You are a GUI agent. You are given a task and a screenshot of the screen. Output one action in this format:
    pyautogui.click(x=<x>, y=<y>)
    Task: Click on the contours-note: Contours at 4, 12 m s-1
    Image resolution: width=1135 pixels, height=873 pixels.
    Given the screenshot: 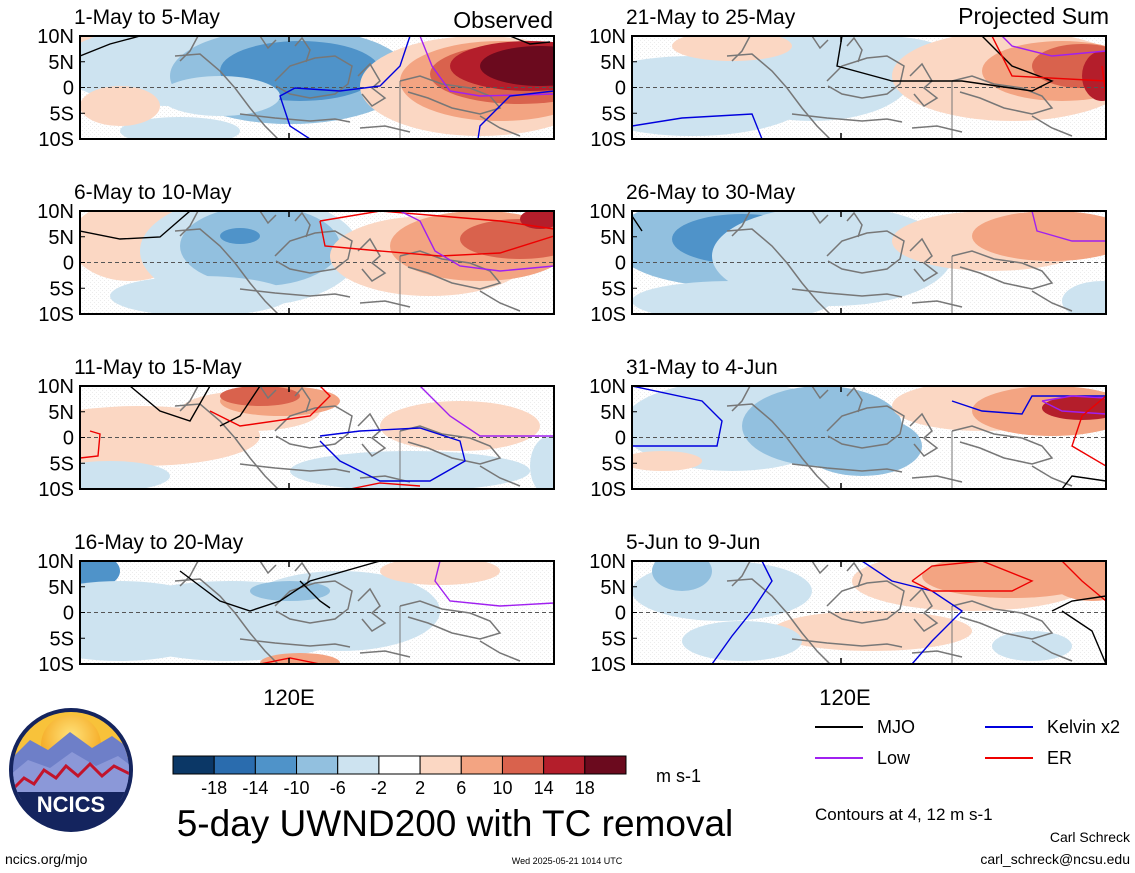 What is the action you would take?
    pyautogui.click(x=904, y=814)
    